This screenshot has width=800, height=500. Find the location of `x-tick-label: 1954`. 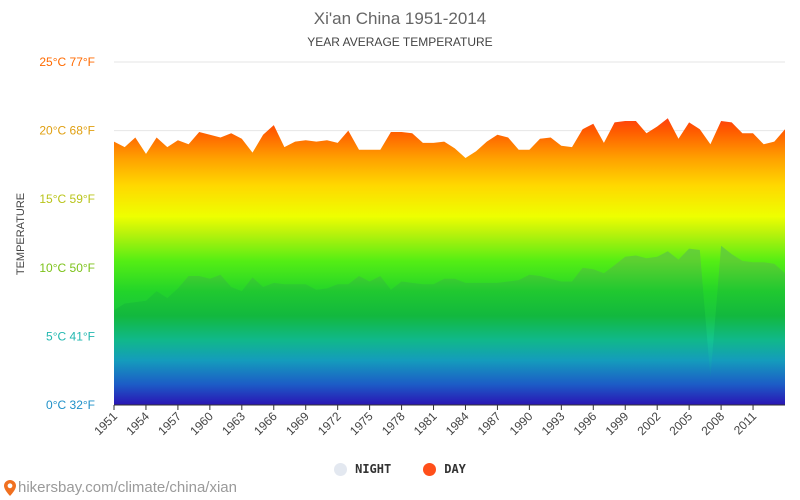

x-tick-label: 1954 is located at coordinates (137, 423).